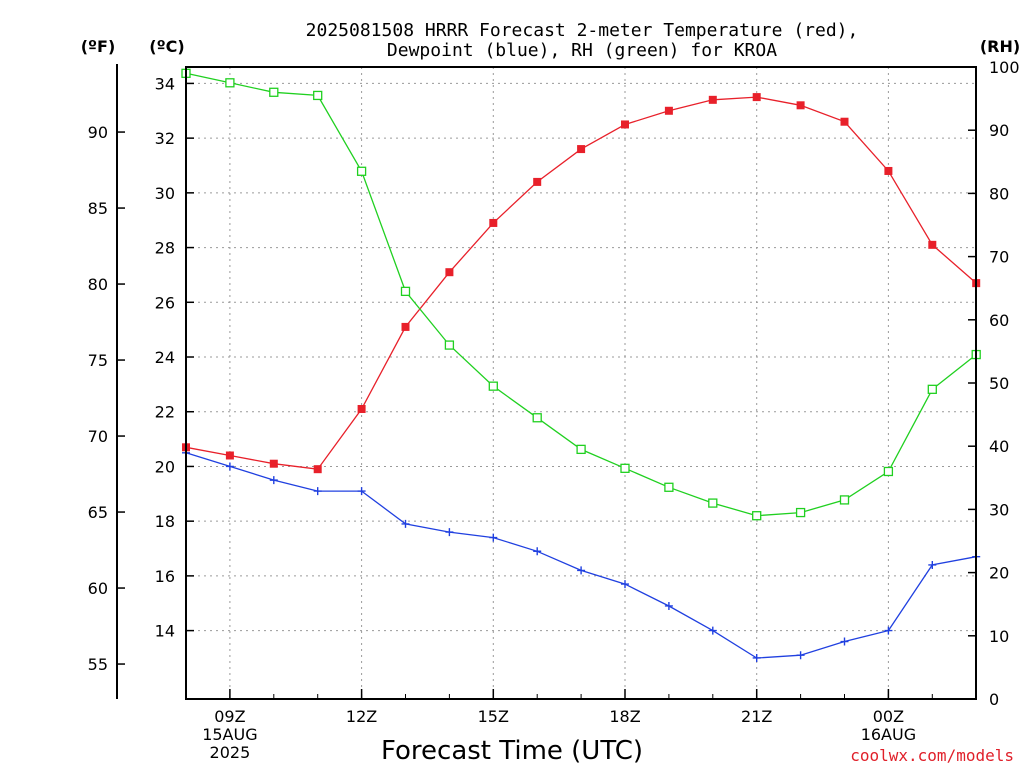 This screenshot has height=768, width=1024. What do you see at coordinates (999, 636) in the screenshot?
I see `rh-tick-label: 10` at bounding box center [999, 636].